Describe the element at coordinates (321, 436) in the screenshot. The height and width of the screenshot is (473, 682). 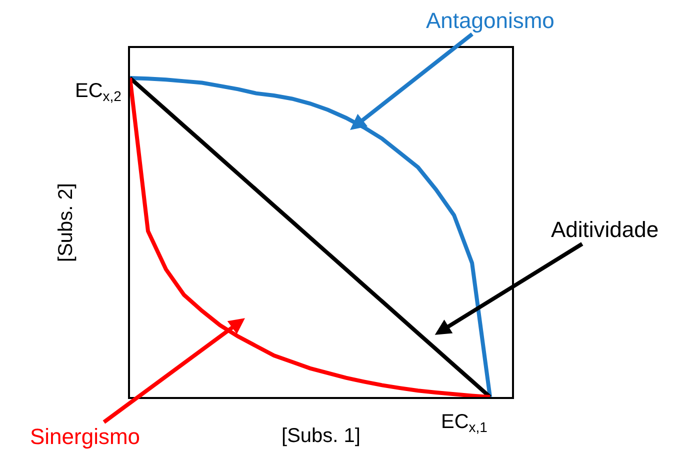
I see `x-axis-title: [Subs. 1]` at that location.